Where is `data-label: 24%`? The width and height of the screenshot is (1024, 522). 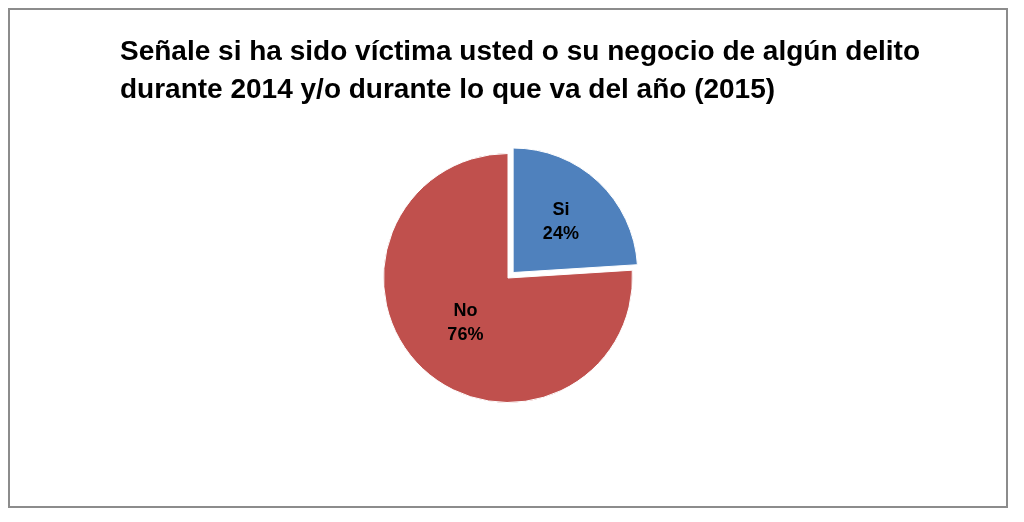
data-label: 24% is located at coordinates (560, 232).